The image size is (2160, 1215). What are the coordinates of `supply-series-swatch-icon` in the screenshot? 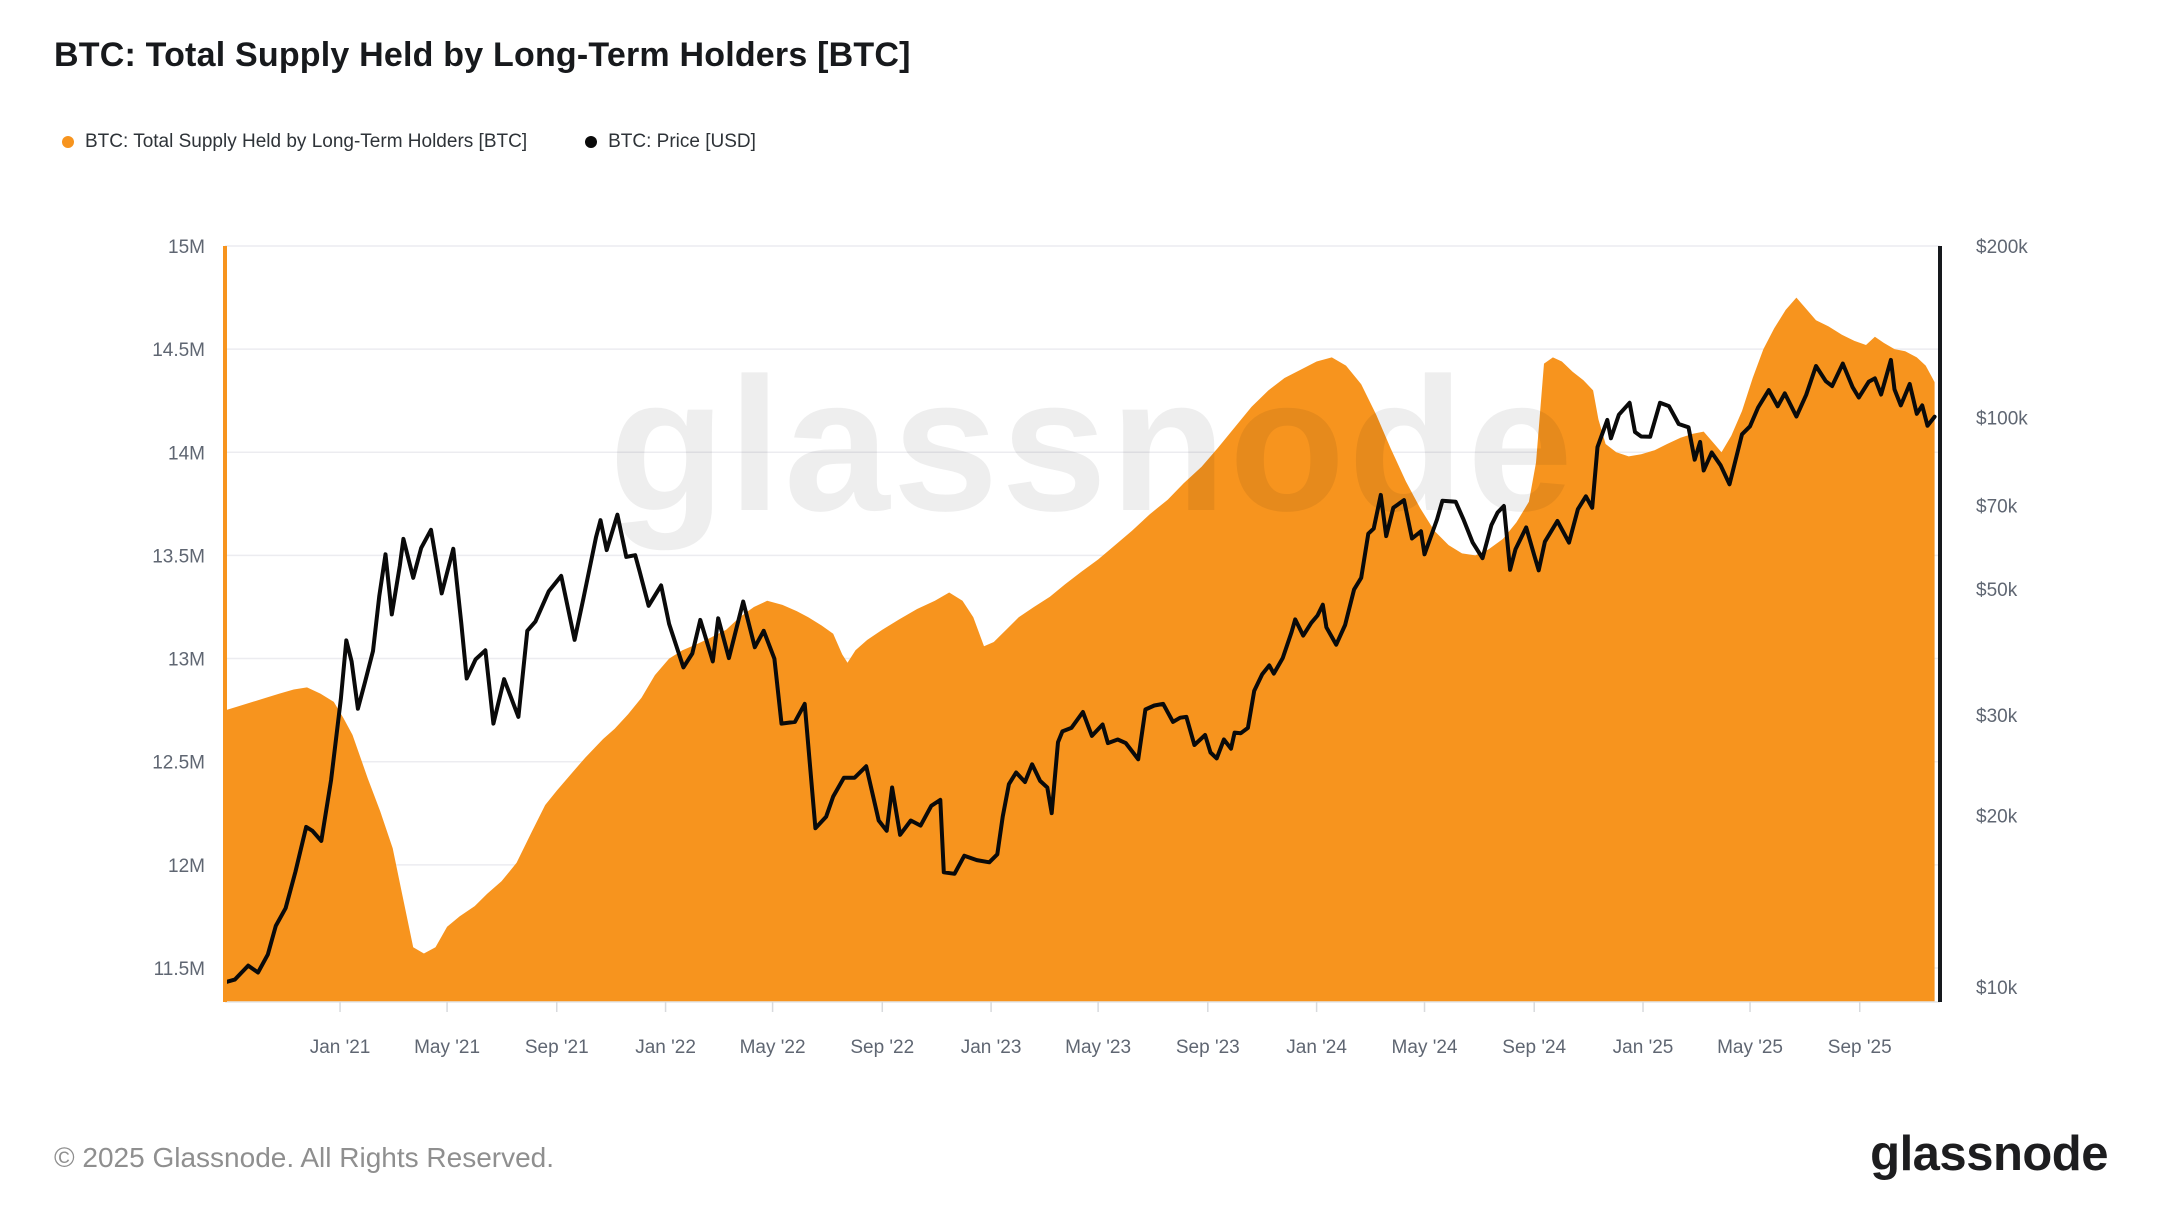 It's located at (68, 142).